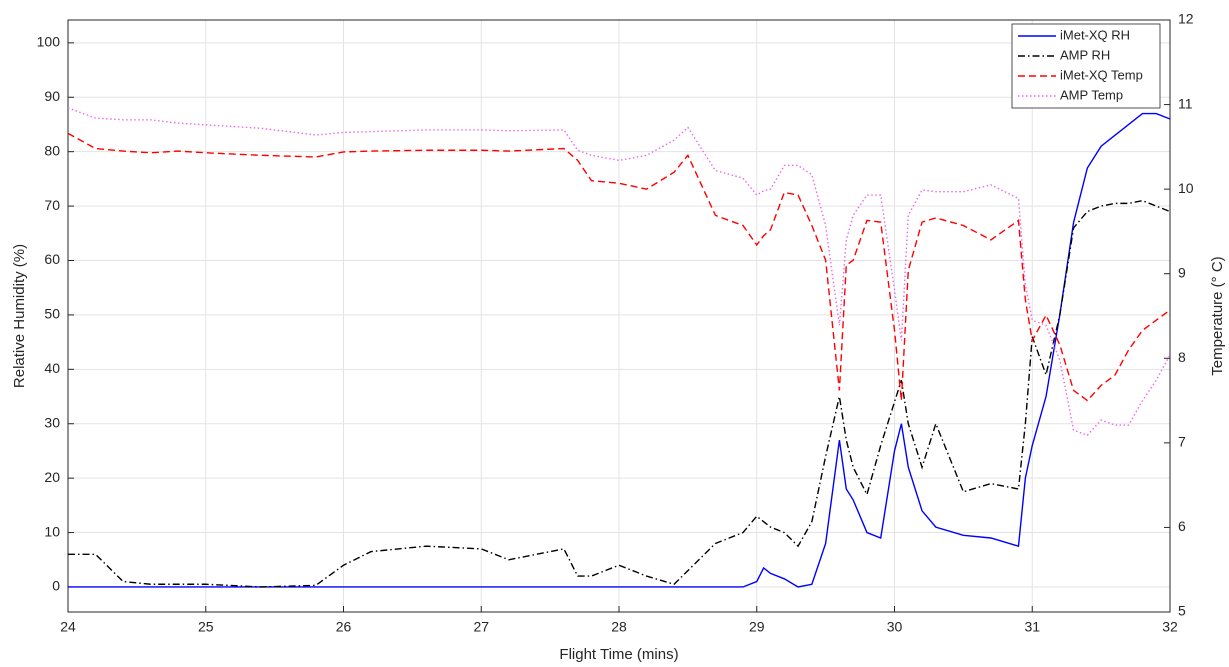 The width and height of the screenshot is (1229, 667). Describe the element at coordinates (52, 422) in the screenshot. I see `y-tick-label: 30` at that location.